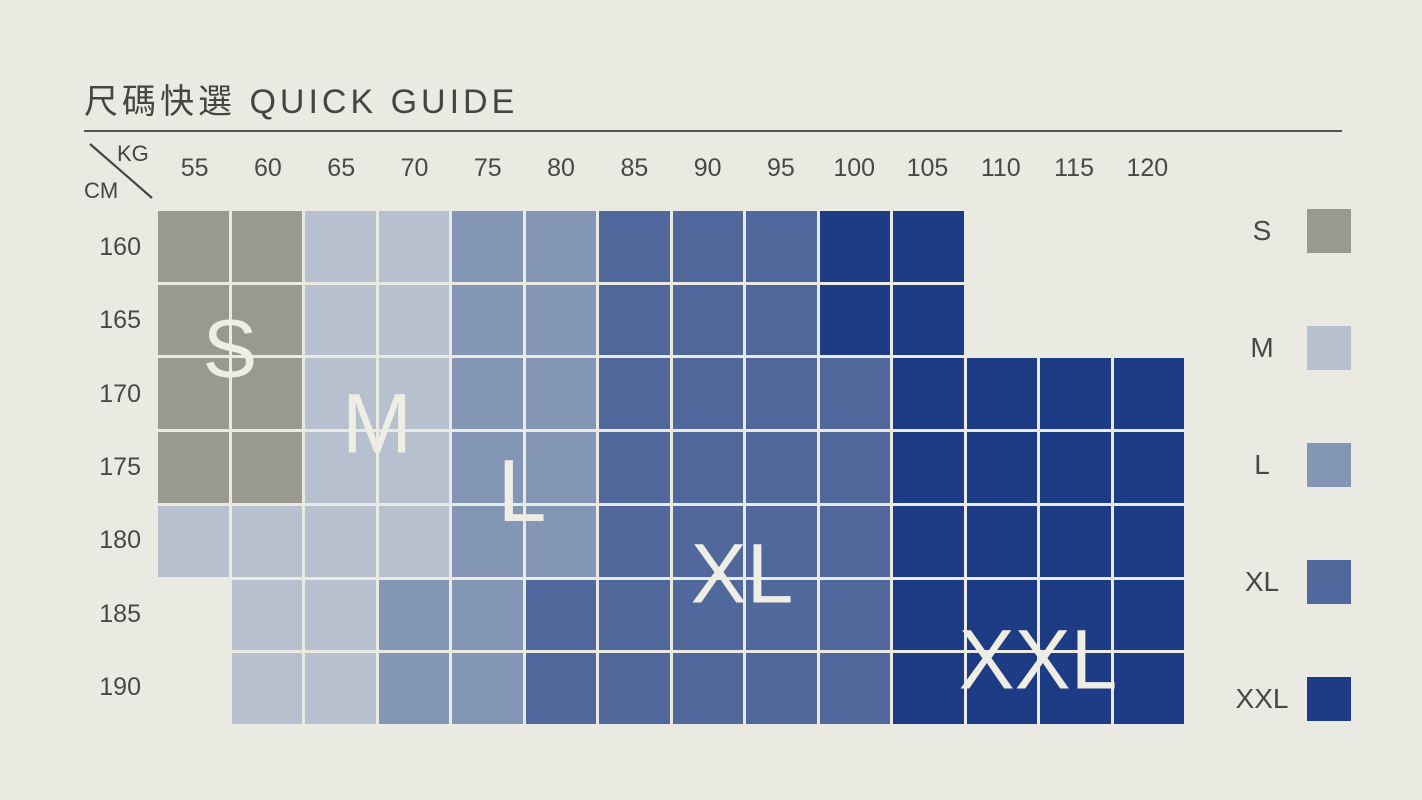  I want to click on cell-175cm-100kg-xl, so click(854, 467).